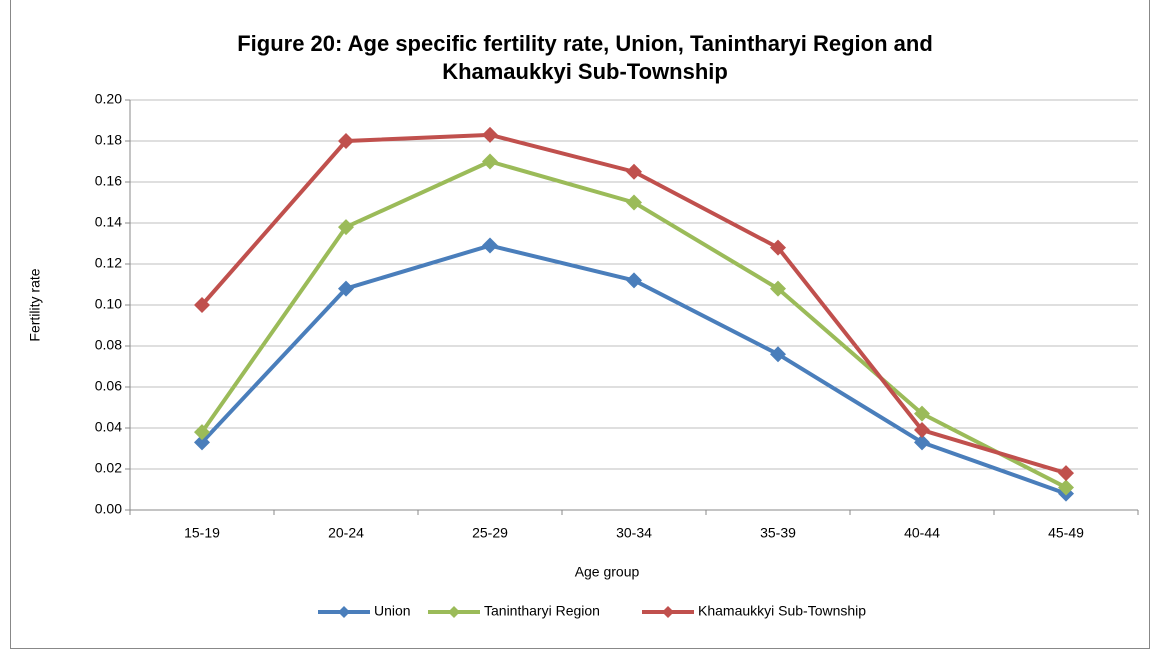 This screenshot has width=1152, height=651. I want to click on x-tick-label: 40-44, so click(922, 533).